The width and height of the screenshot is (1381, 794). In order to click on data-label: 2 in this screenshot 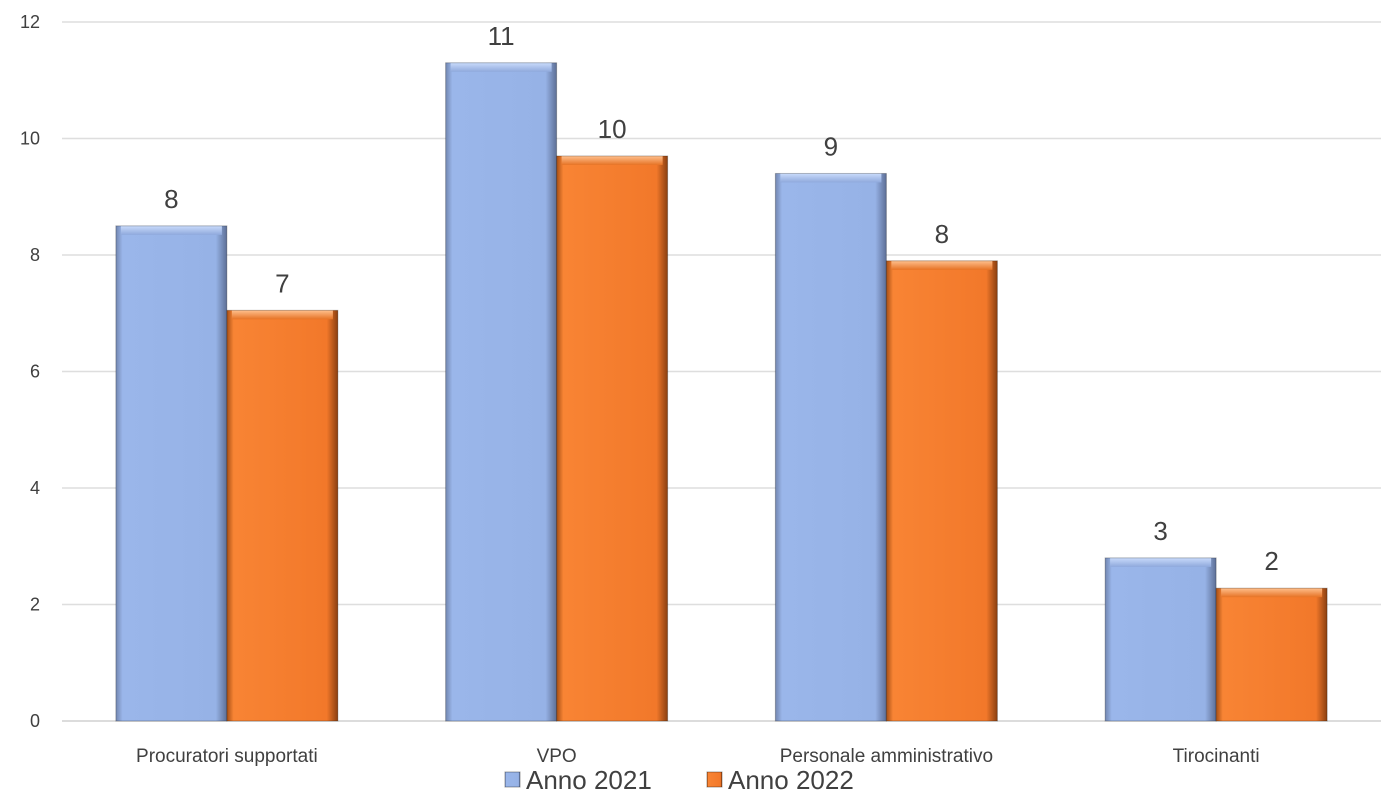, I will do `click(1271, 561)`.